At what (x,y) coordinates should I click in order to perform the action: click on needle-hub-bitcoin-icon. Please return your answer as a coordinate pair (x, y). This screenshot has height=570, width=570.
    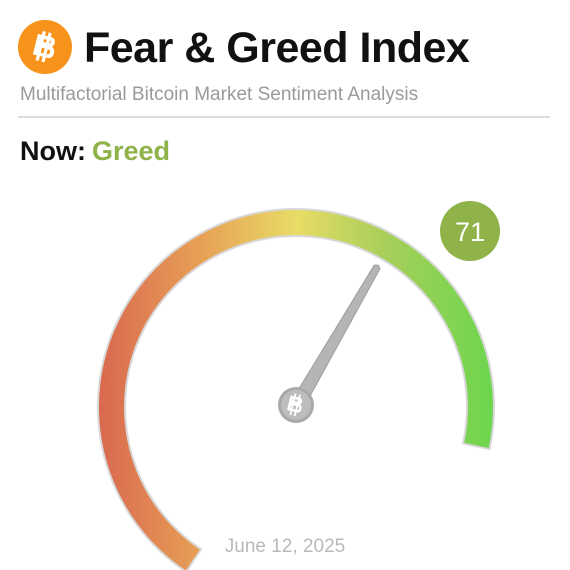
    Looking at the image, I should click on (296, 405).